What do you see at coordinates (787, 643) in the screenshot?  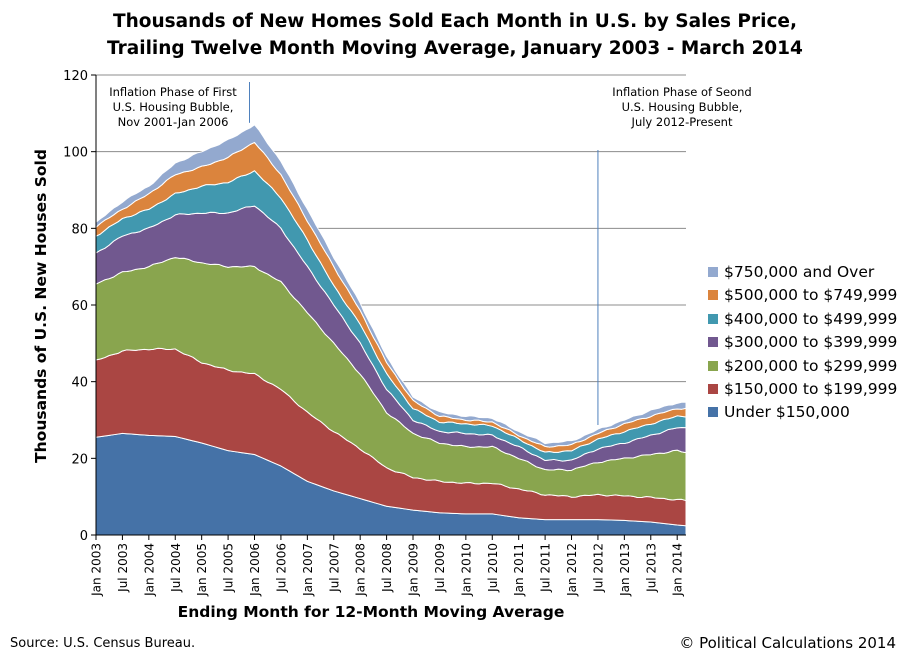 I see `copyright-note: © Political Calculations 2014` at bounding box center [787, 643].